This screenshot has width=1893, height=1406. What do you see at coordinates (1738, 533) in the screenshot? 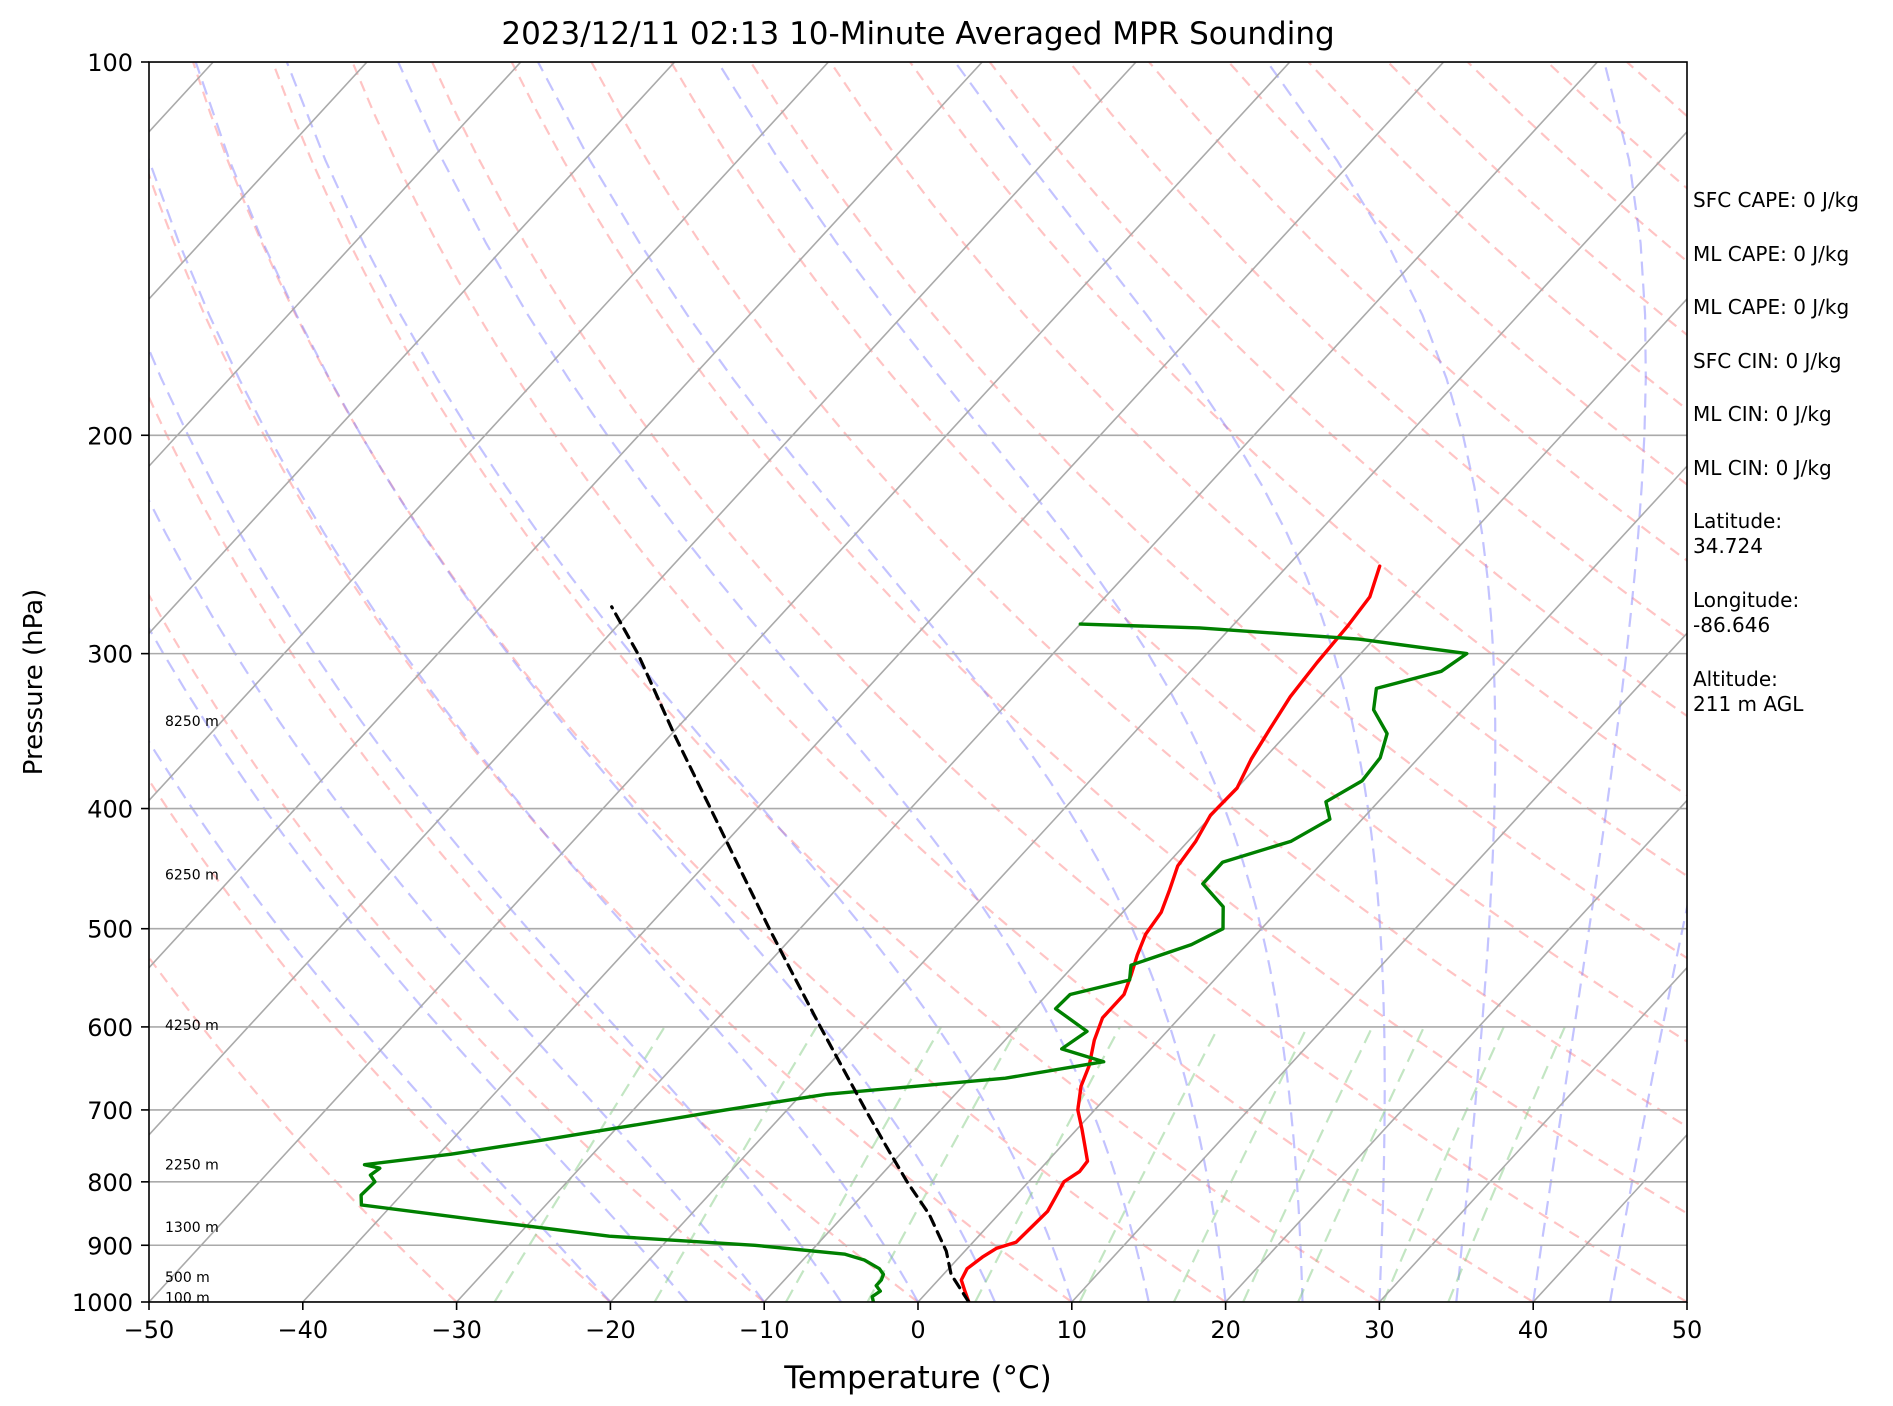
I see `stat-line: Latitude: 34.724` at bounding box center [1738, 533].